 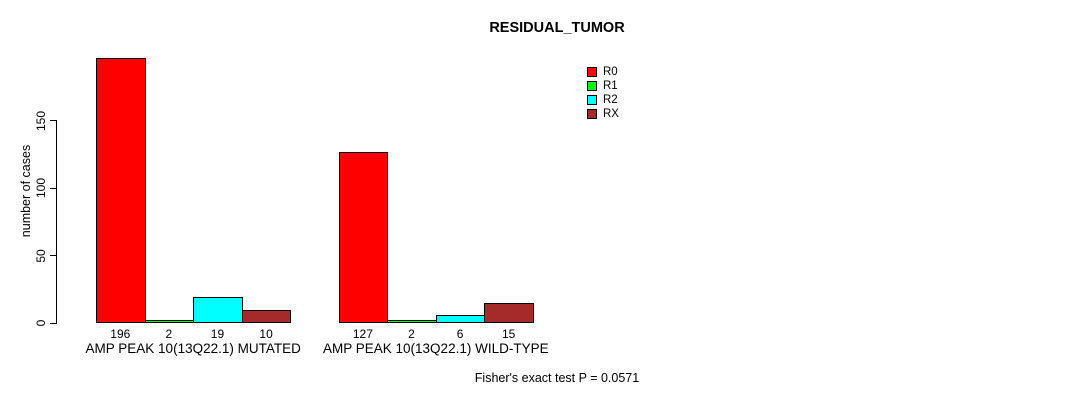 What do you see at coordinates (436, 348) in the screenshot?
I see `category-label: AMP PEAK 10(13Q22.1) WILD-TYPE` at bounding box center [436, 348].